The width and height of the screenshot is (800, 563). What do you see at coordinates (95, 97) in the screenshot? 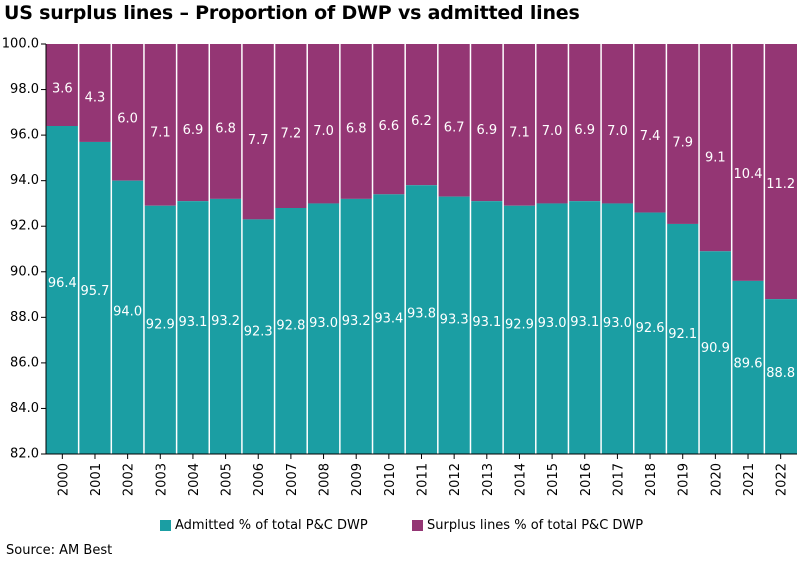
I see `surplus-data-label: 4.3` at bounding box center [95, 97].